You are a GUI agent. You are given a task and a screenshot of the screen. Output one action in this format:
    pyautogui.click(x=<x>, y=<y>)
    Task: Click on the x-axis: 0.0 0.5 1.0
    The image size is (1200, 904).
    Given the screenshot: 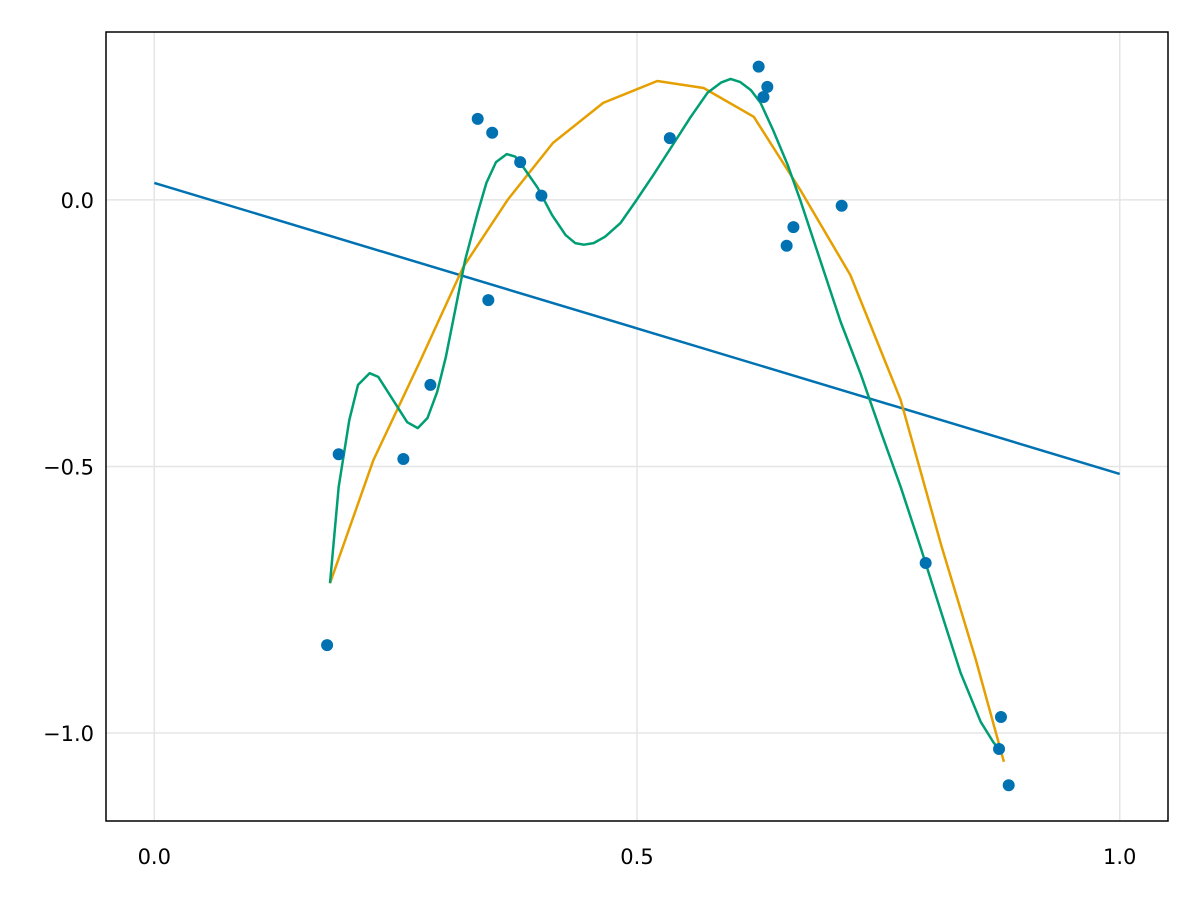 What is the action you would take?
    pyautogui.click(x=637, y=857)
    